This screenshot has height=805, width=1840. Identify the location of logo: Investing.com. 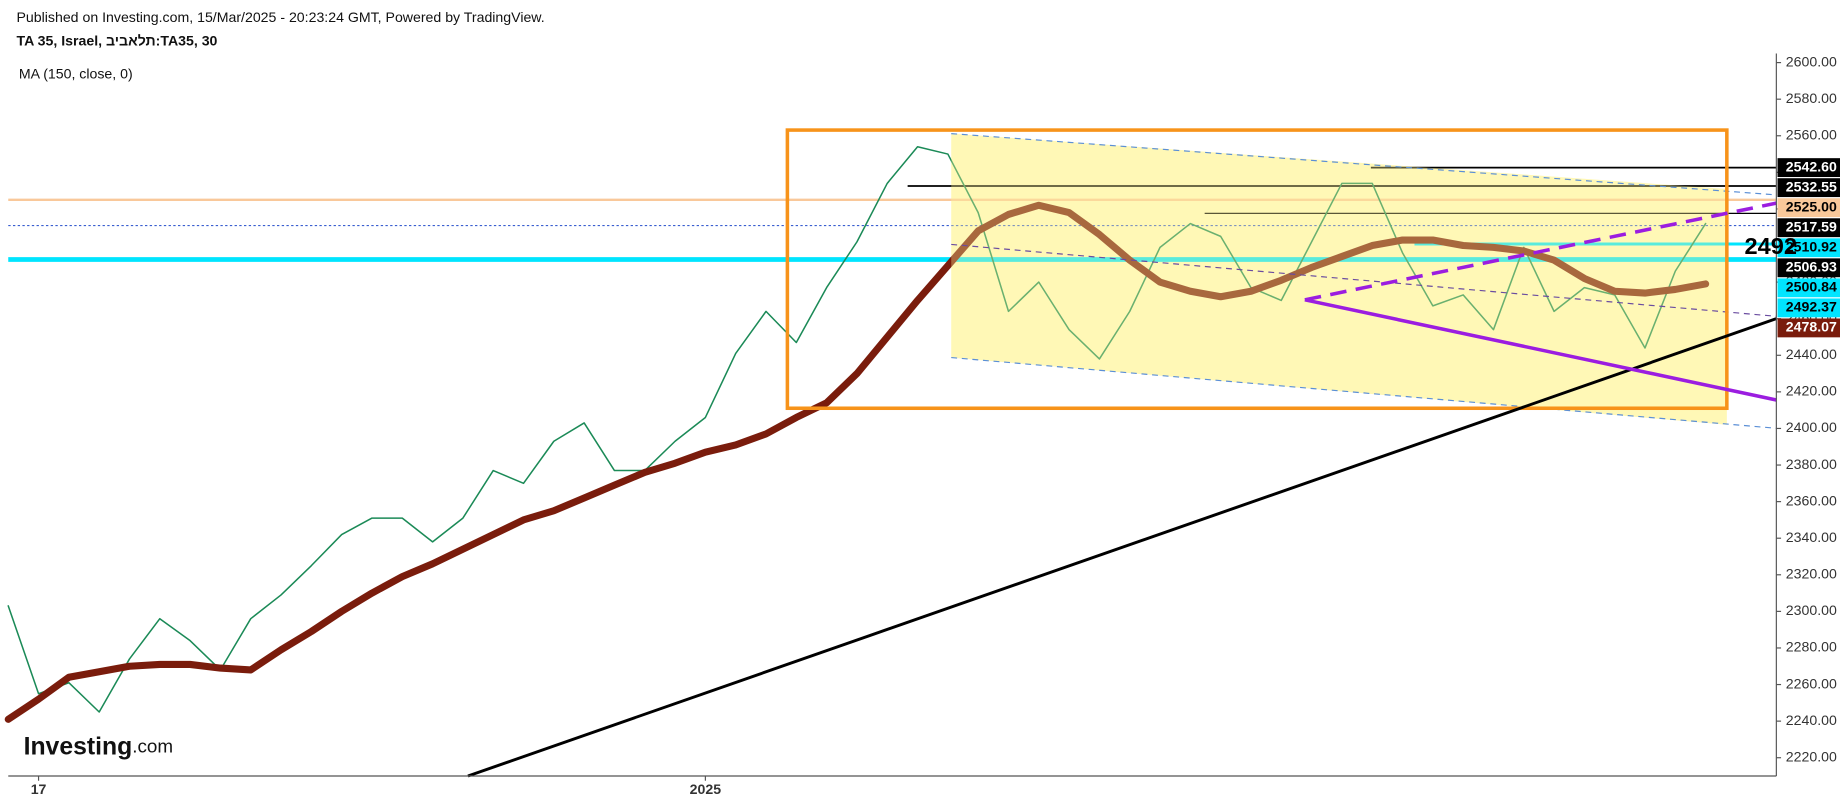
(99, 746).